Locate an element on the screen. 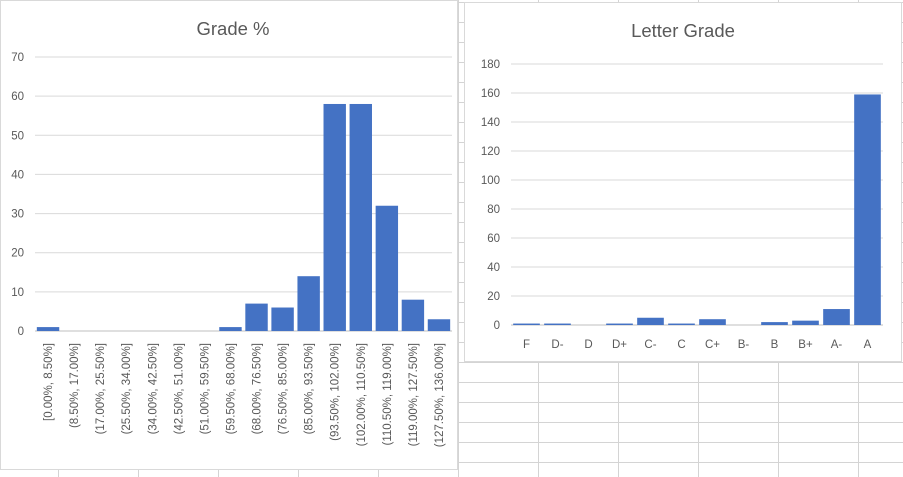 The height and width of the screenshot is (477, 903). y-tick-label: 160 is located at coordinates (490, 94).